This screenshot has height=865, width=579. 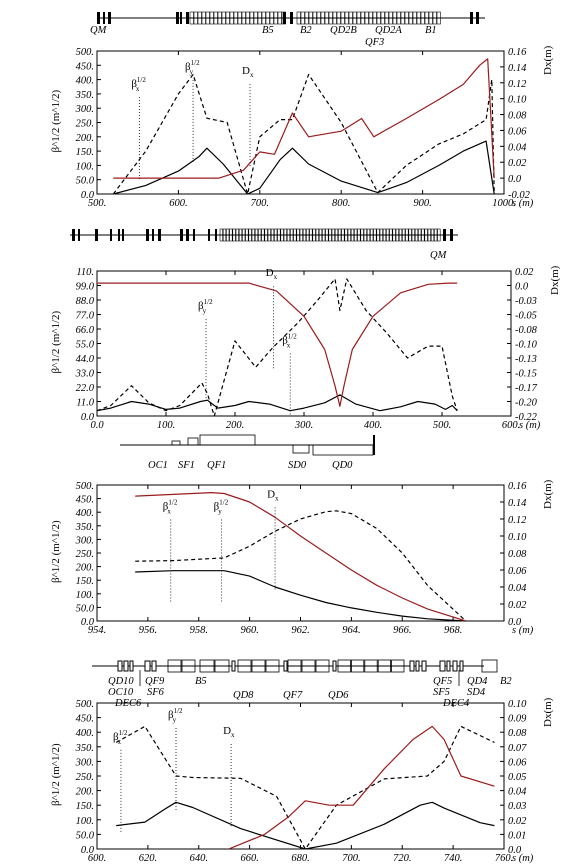 What do you see at coordinates (300, 553) in the screenshot?
I see `plot-frame` at bounding box center [300, 553].